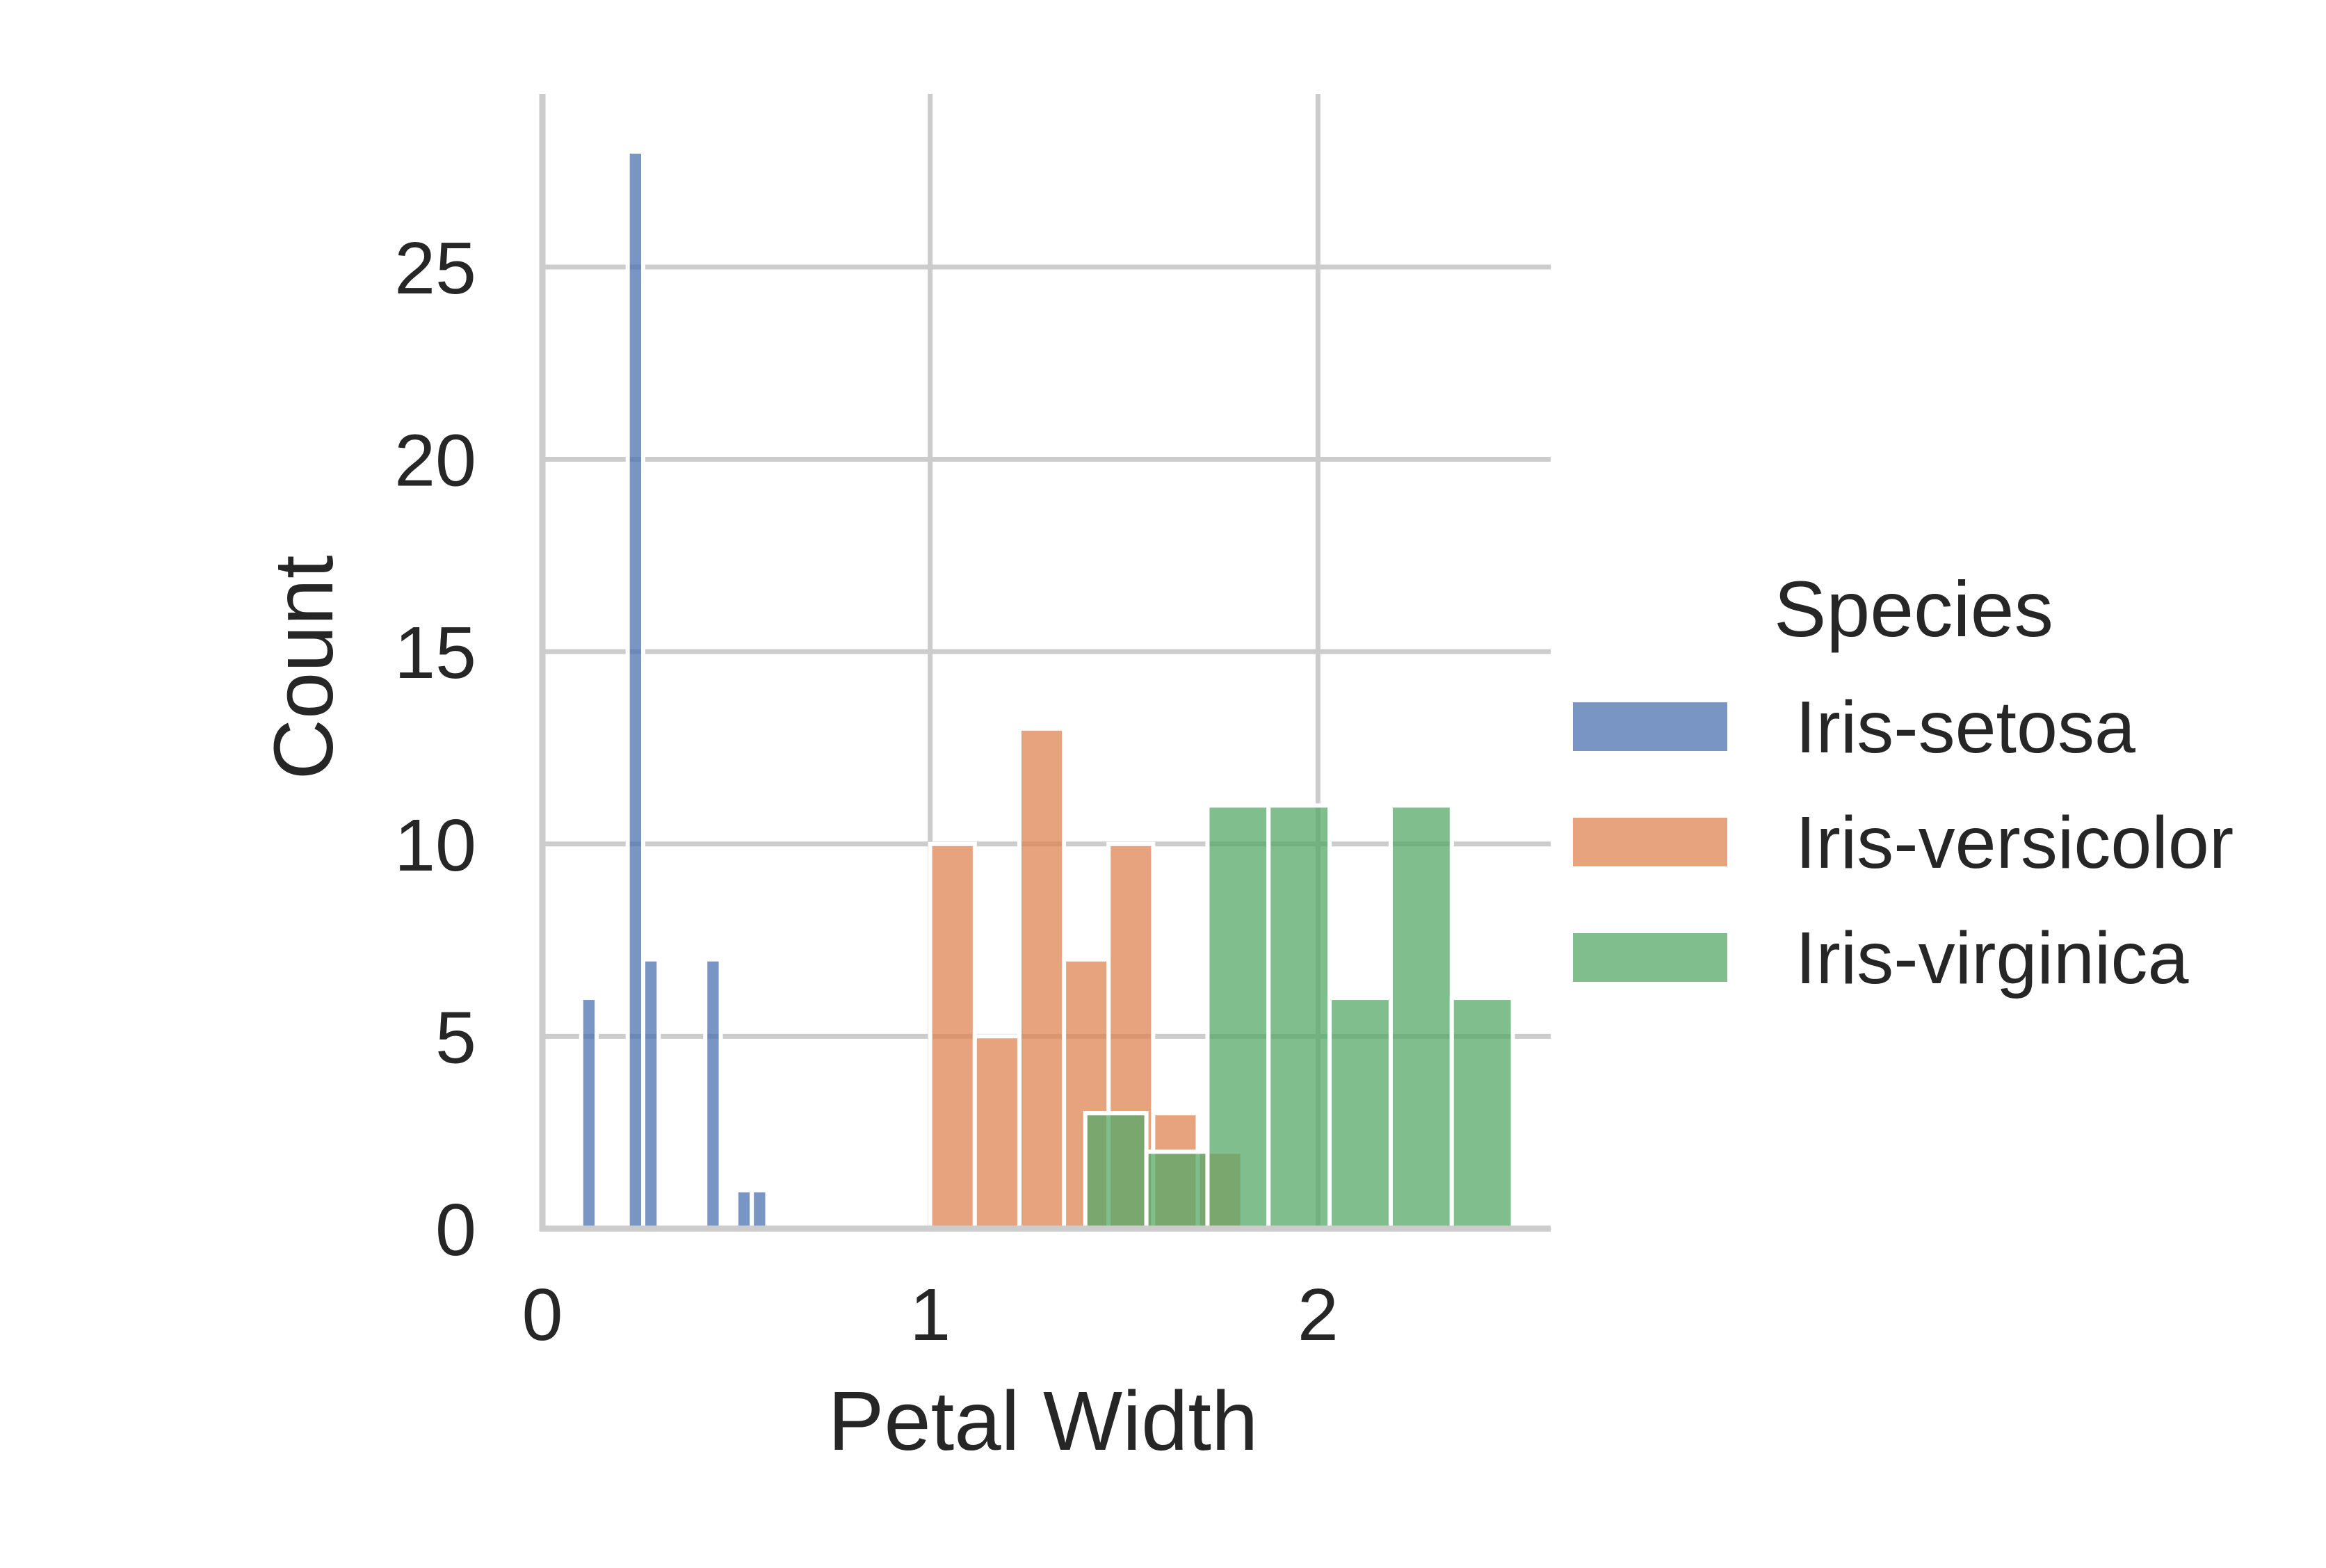  What do you see at coordinates (1965, 727) in the screenshot?
I see `legend-label: Iris-setosa` at bounding box center [1965, 727].